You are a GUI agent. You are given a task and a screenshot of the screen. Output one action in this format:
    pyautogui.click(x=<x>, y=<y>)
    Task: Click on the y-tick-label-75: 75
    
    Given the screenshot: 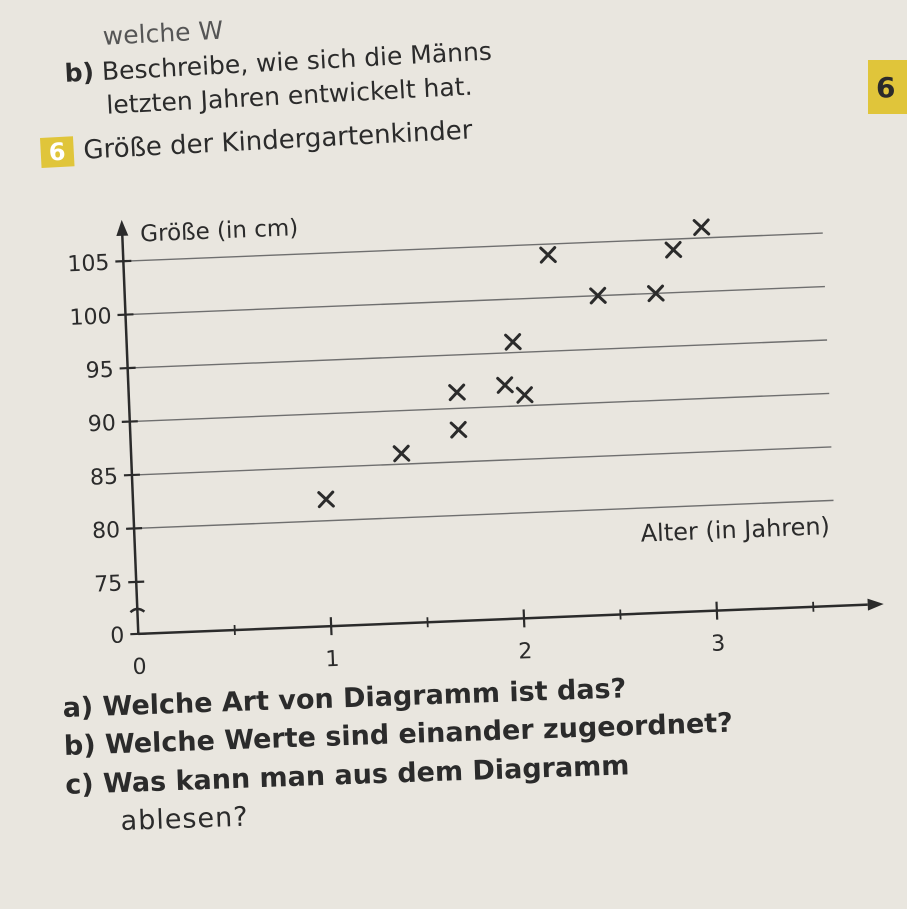 What is the action you would take?
    pyautogui.click(x=108, y=584)
    